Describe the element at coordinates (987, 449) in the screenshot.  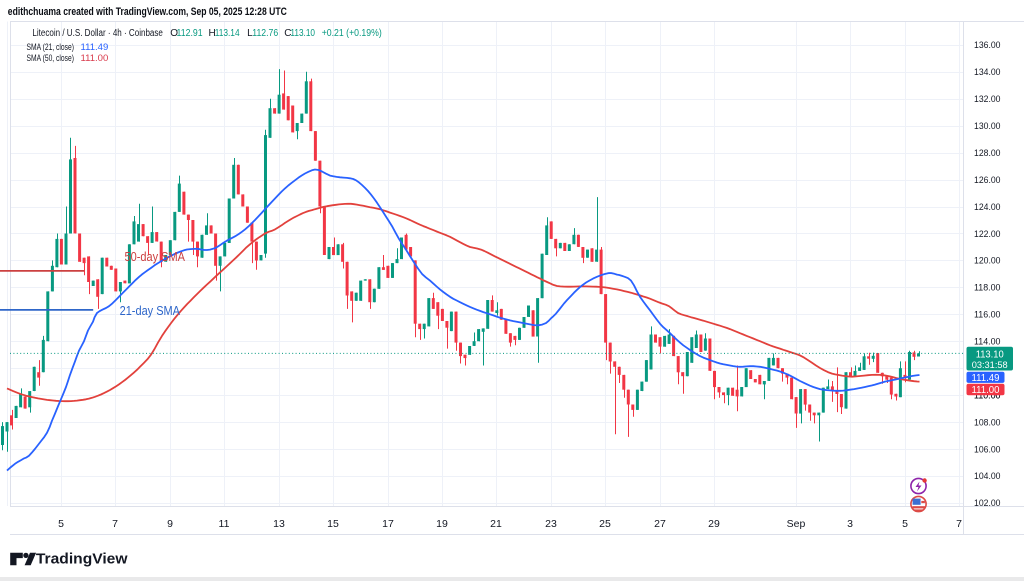
I see `svg-text: 106.00` at that location.